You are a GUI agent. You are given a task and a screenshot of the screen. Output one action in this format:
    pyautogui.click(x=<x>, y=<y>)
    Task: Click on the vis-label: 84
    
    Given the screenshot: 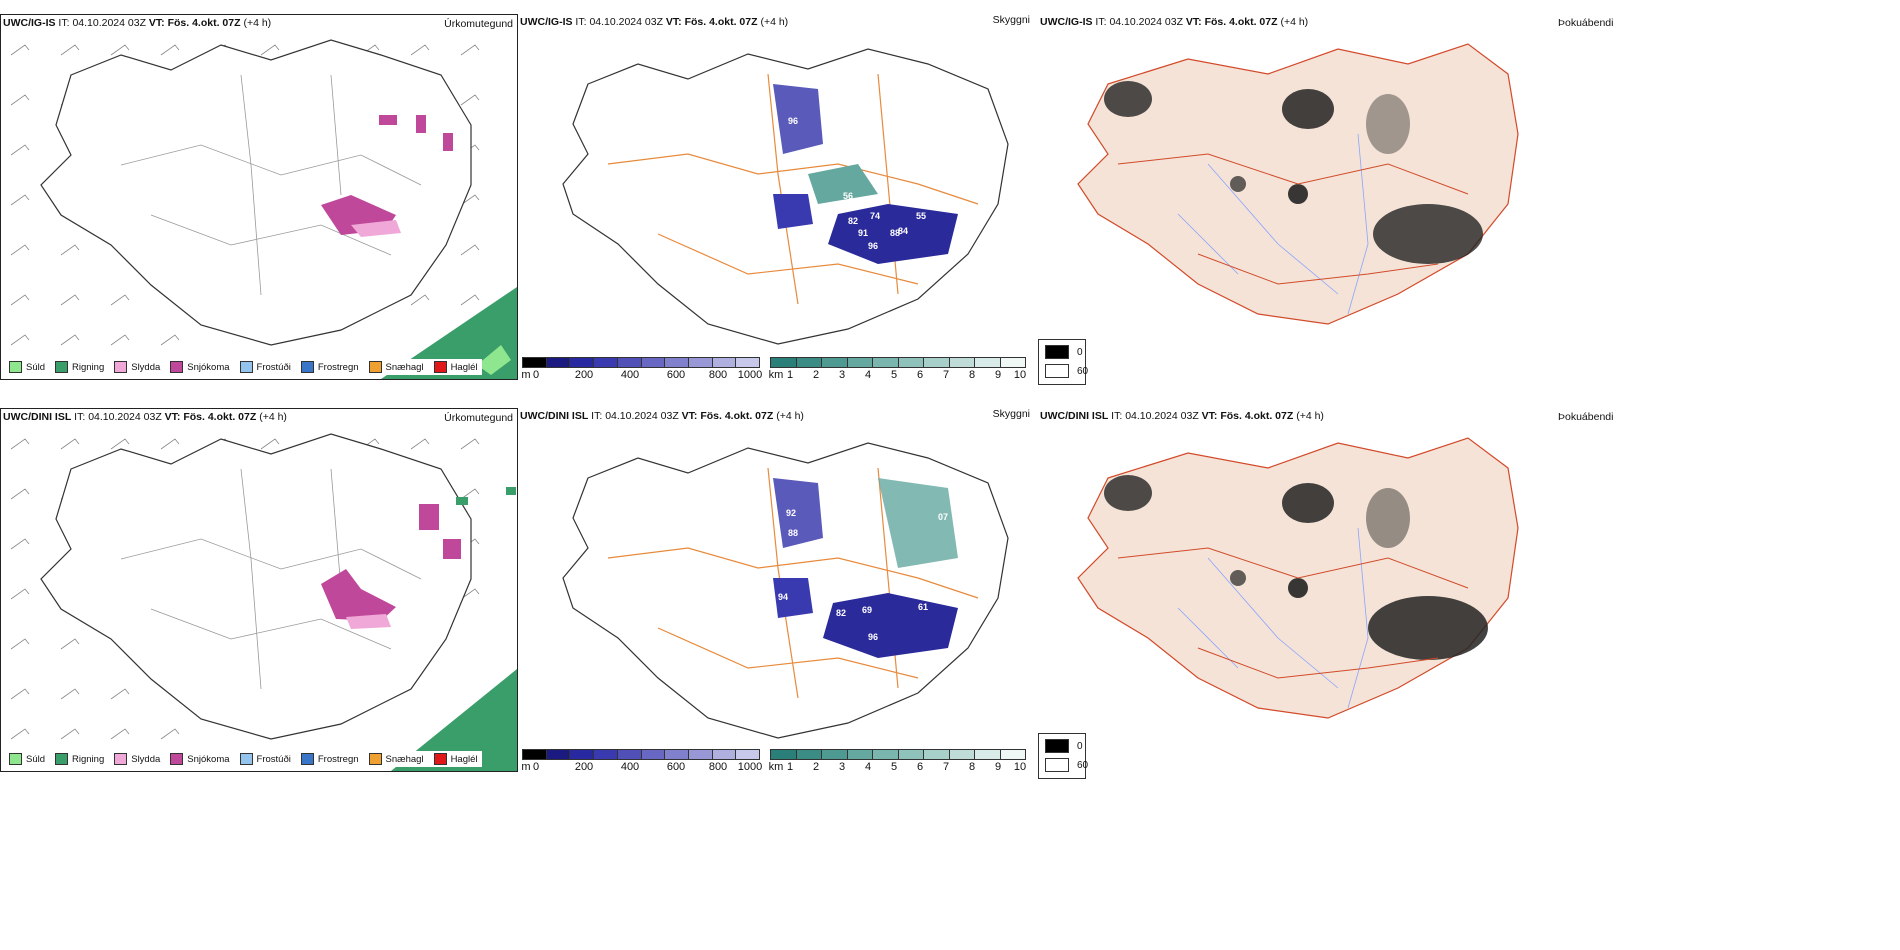 What is the action you would take?
    pyautogui.click(x=903, y=231)
    